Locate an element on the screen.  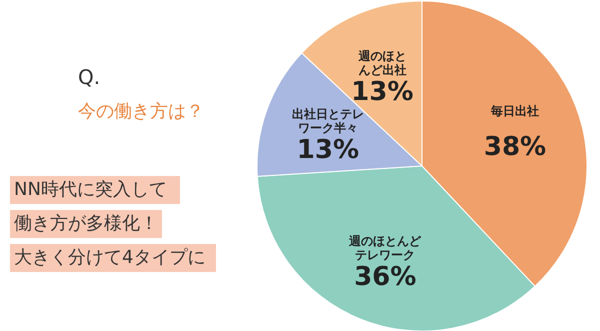
text: NN時代に突入して is located at coordinates (90, 189).